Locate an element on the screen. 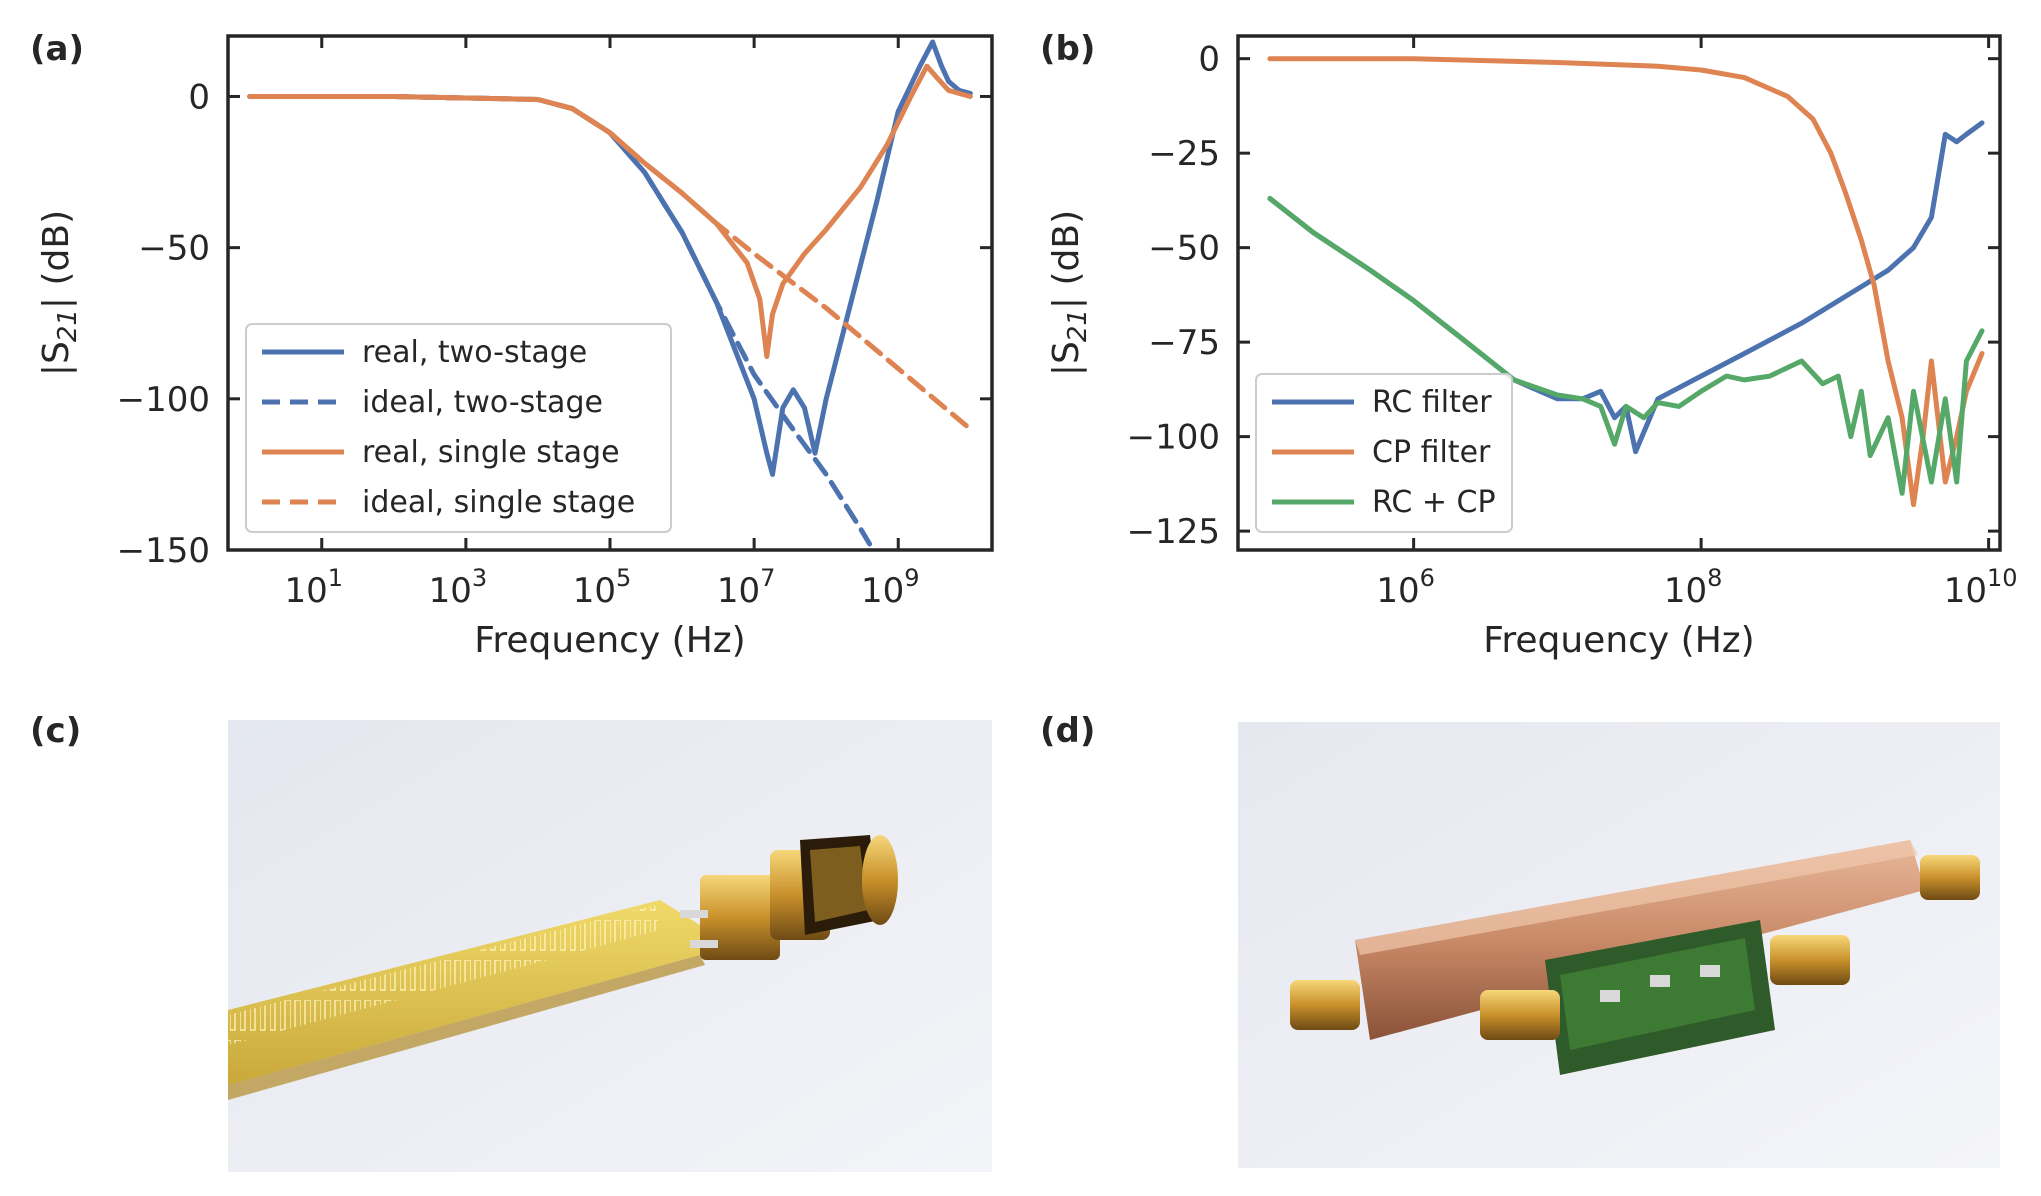 The image size is (2041, 1196). chart-b-legend-label-0: RC filter is located at coordinates (1432, 402).